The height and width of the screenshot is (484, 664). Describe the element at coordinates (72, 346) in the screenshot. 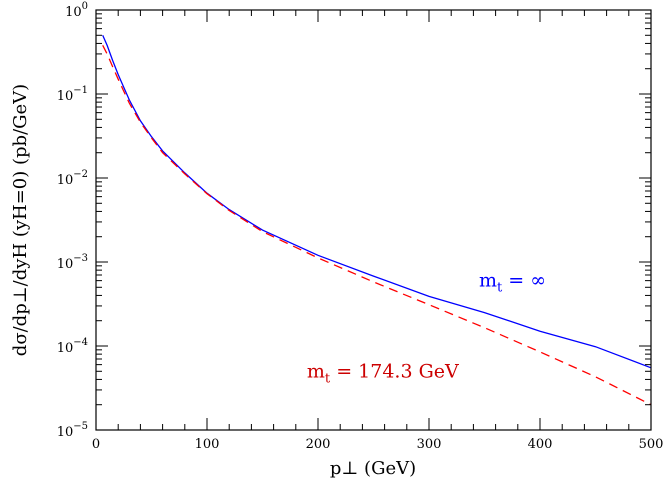

I see `y-tick-label: 10⁻⁴` at that location.